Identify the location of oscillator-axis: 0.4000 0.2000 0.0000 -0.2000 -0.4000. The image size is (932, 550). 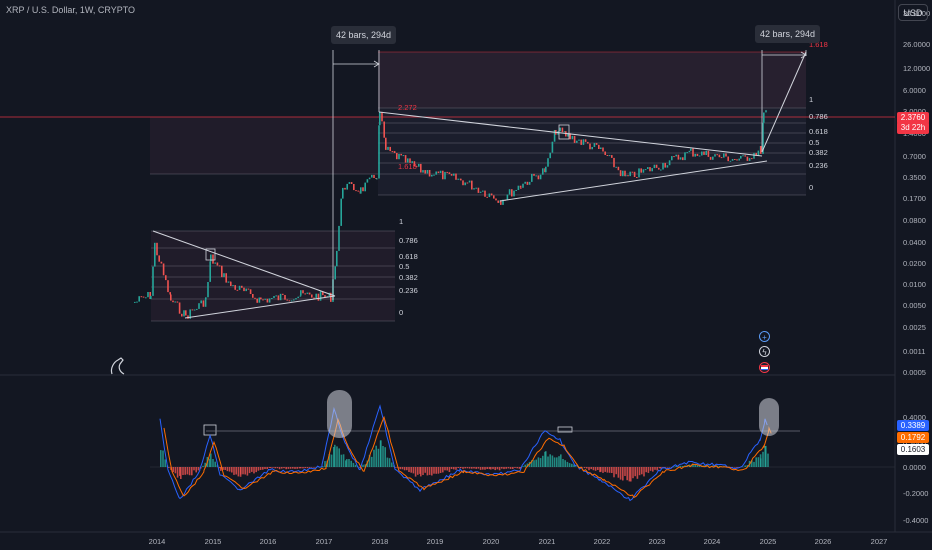
(915, 469).